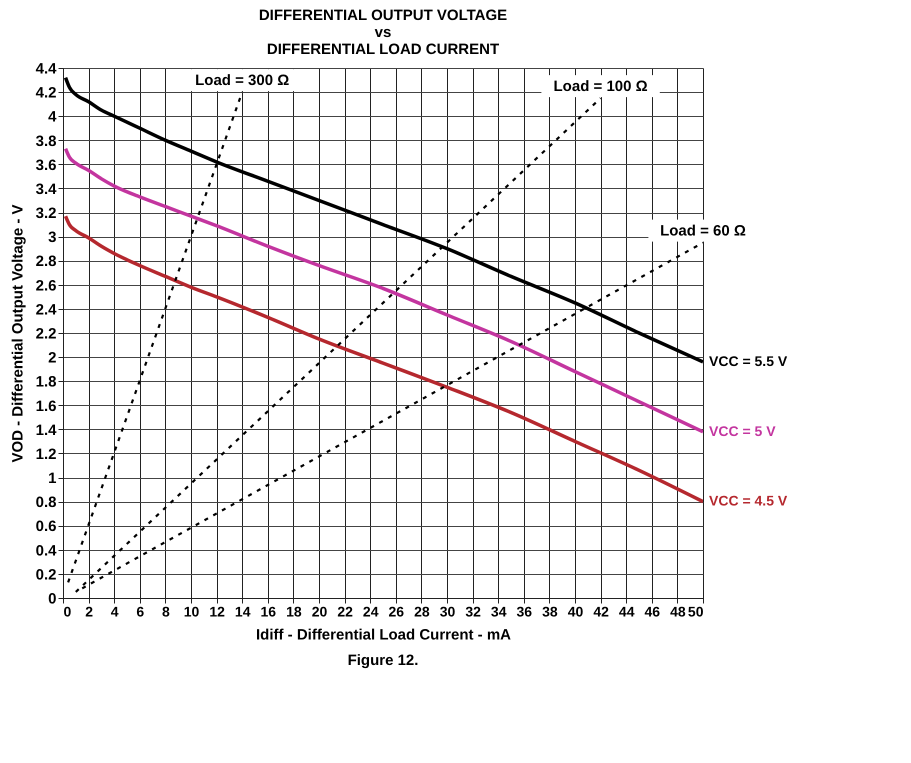  What do you see at coordinates (114, 612) in the screenshot?
I see `x-tick-label: 4` at bounding box center [114, 612].